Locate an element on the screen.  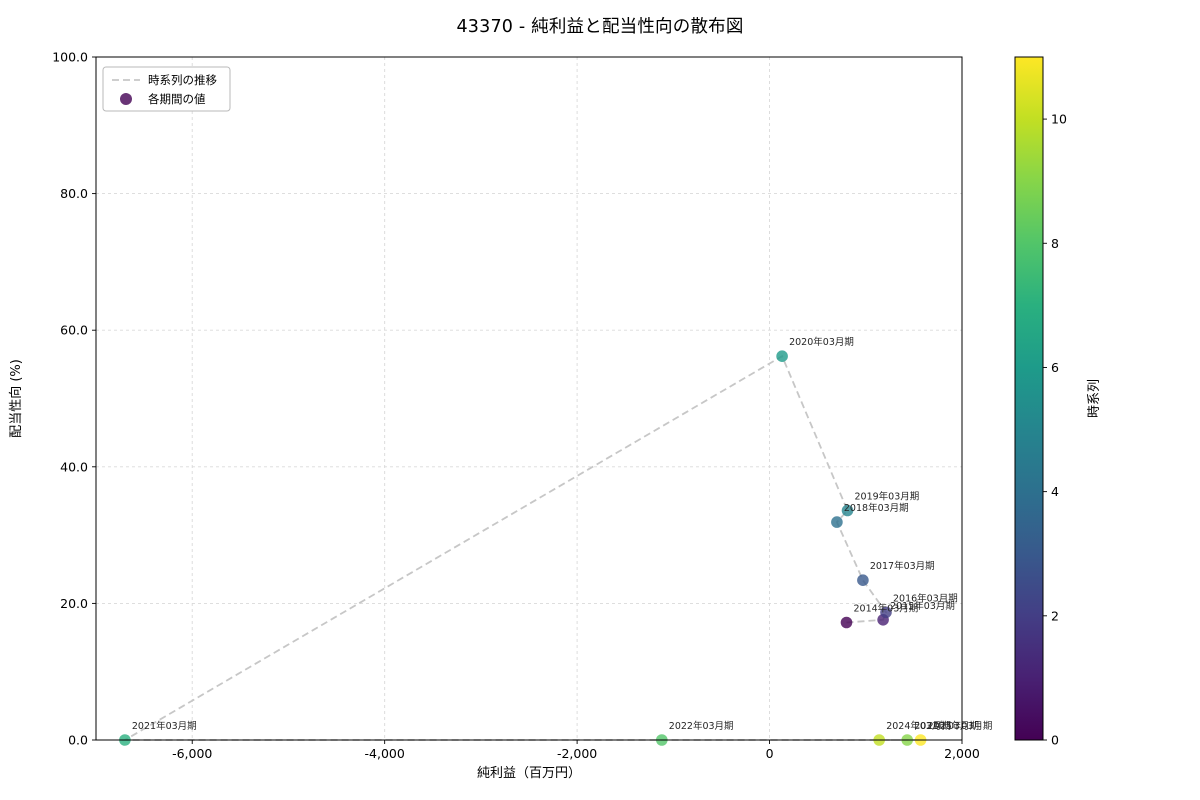
colorbar is located at coordinates (1029, 398).